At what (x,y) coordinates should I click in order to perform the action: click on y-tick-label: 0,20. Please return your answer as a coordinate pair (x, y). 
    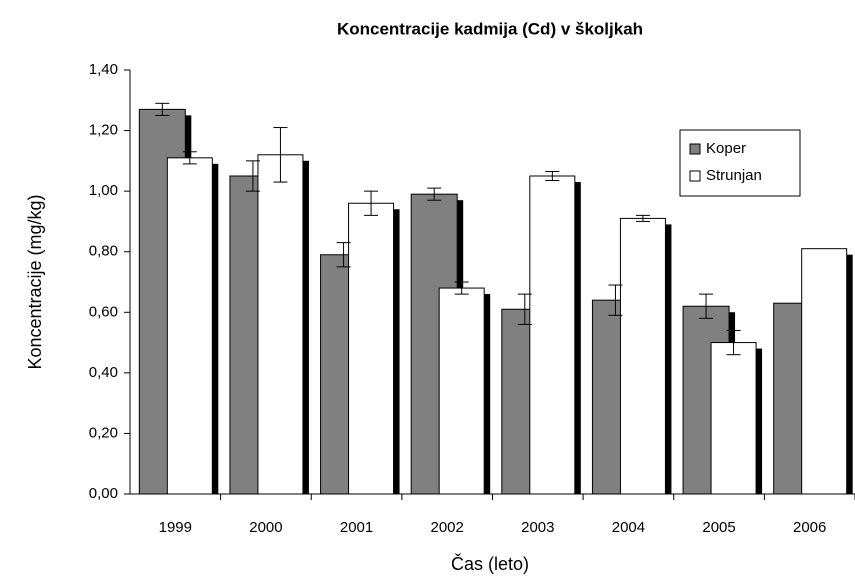
    Looking at the image, I should click on (103, 432).